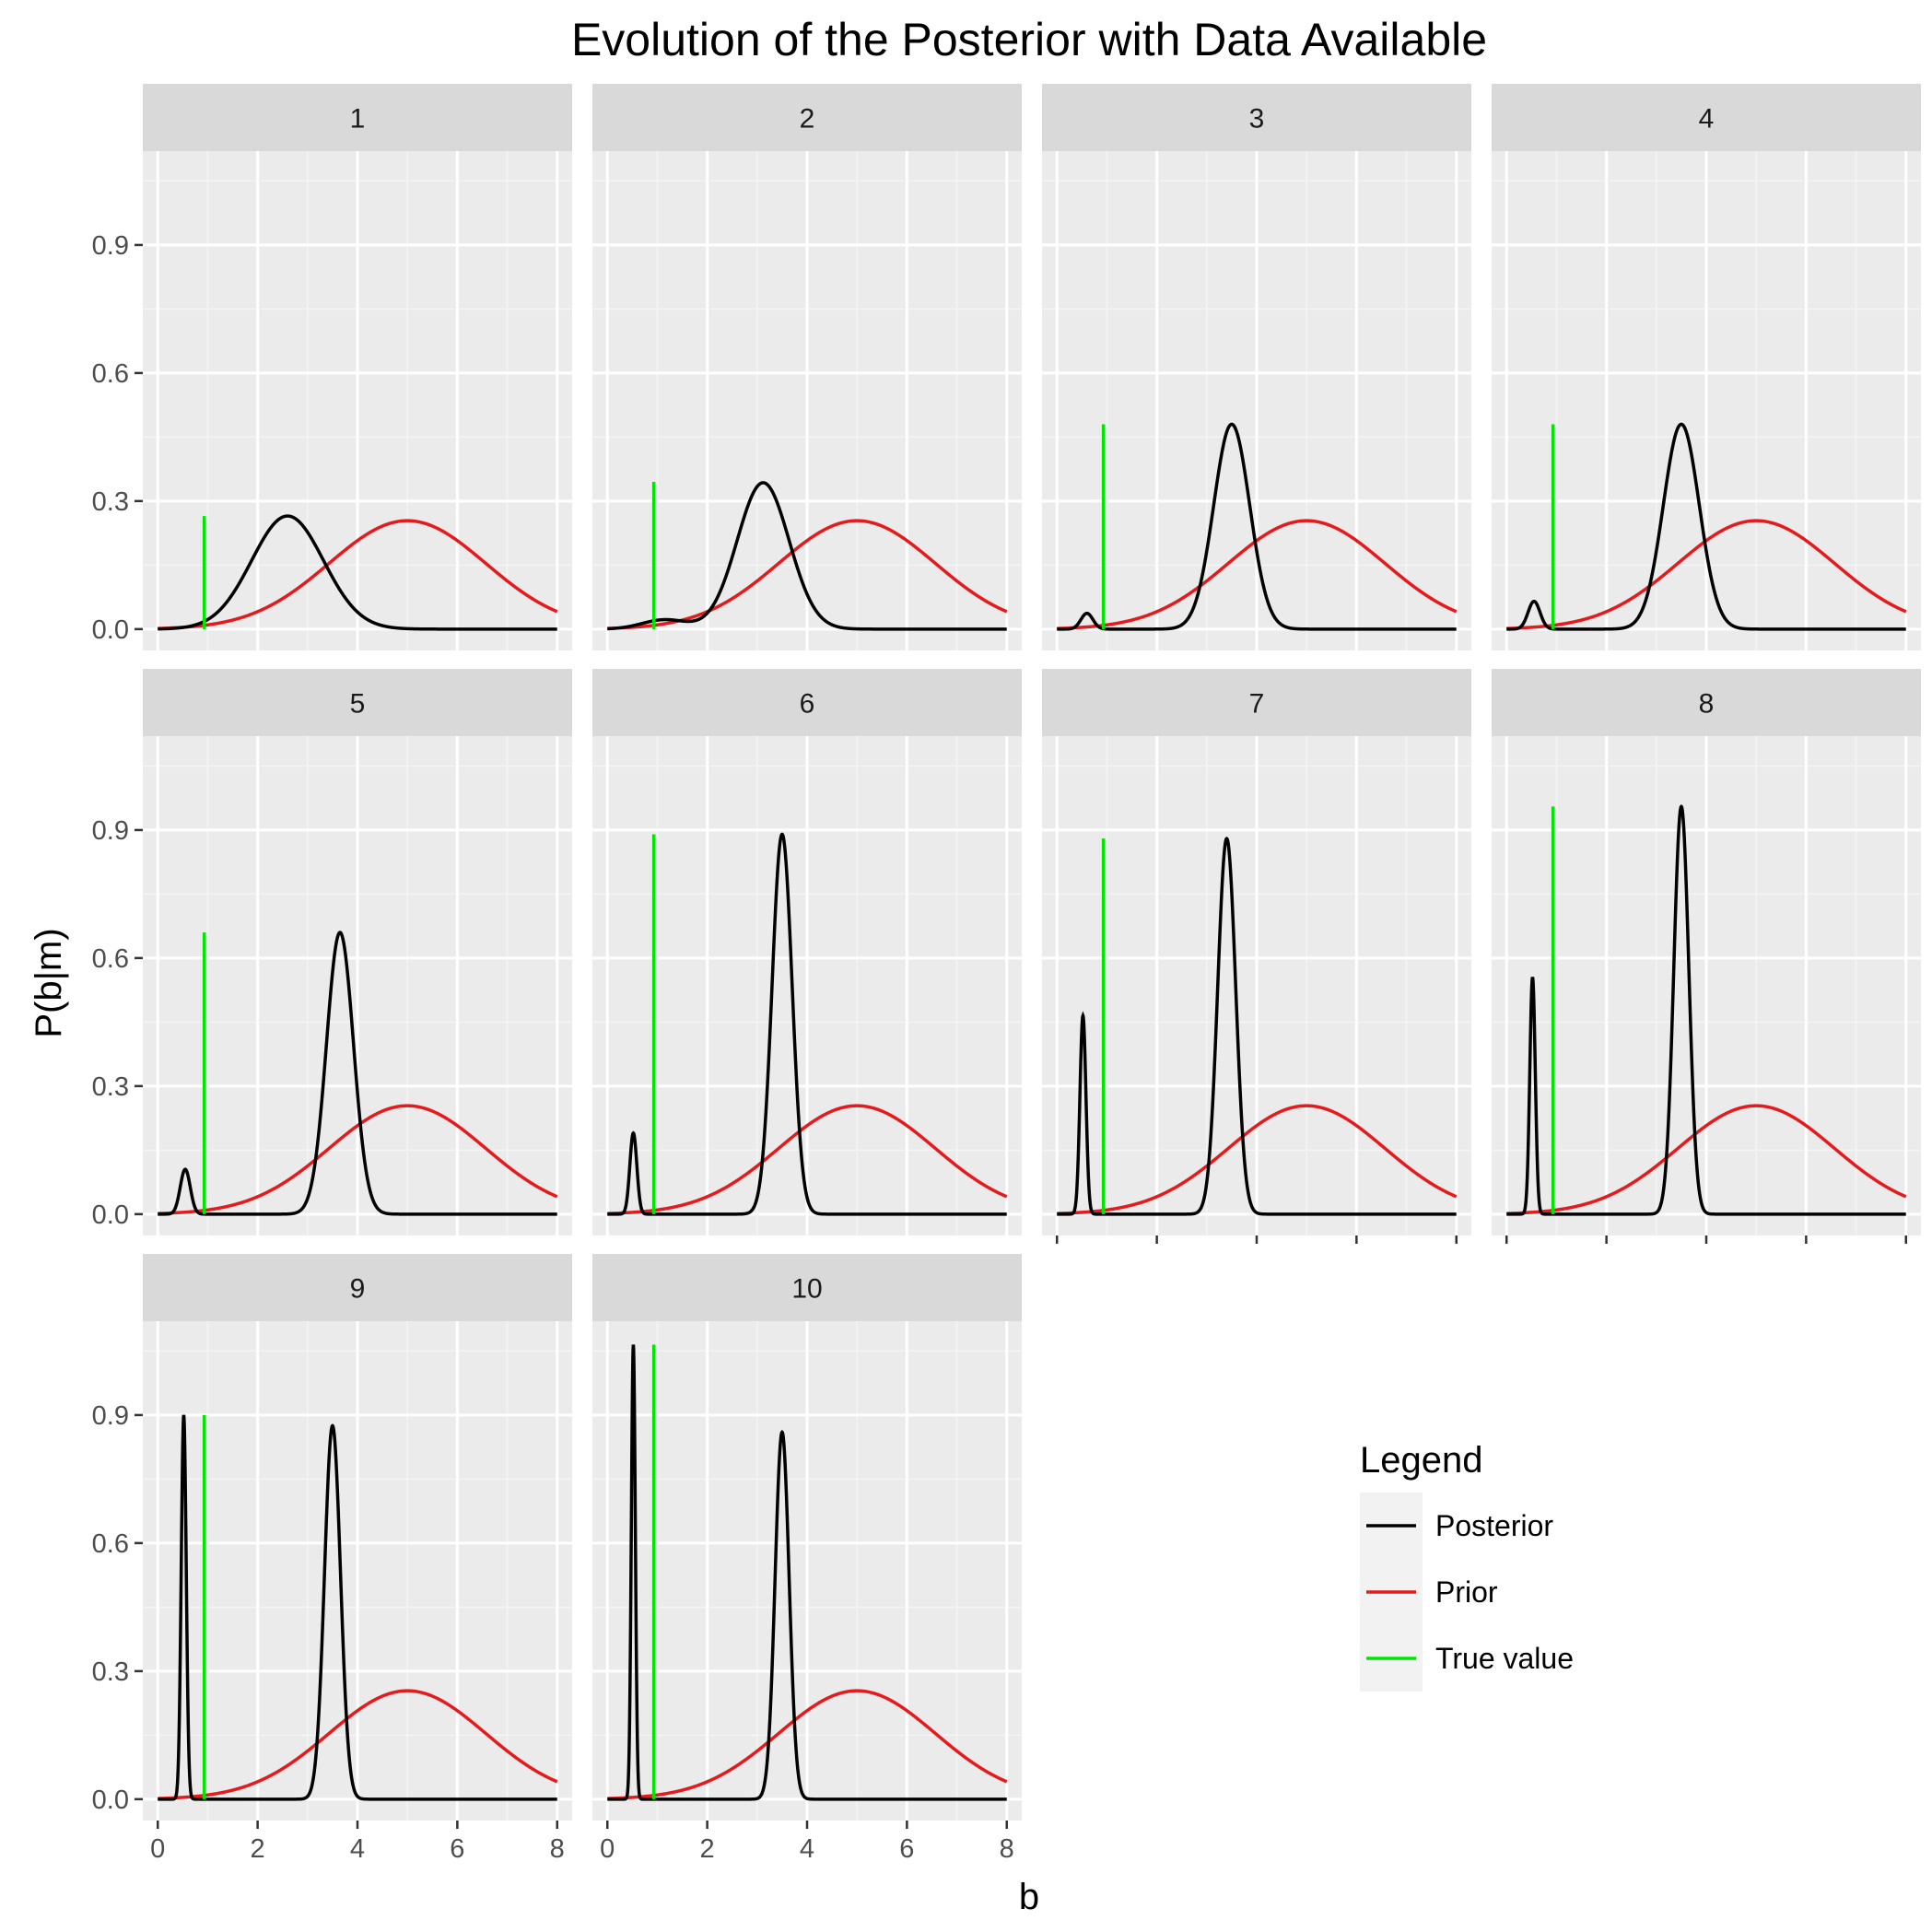  I want to click on legend-label: Prior, so click(1466, 1592).